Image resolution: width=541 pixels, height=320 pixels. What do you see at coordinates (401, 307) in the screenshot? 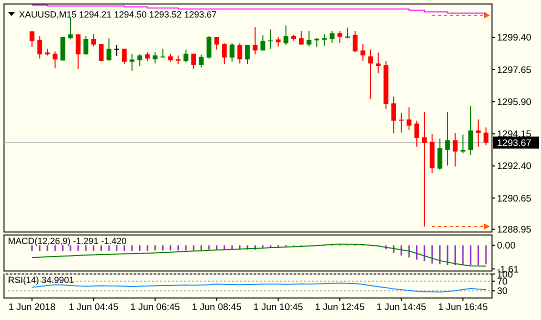
I see `x-tick-label: 1 Jun 14:45` at bounding box center [401, 307].